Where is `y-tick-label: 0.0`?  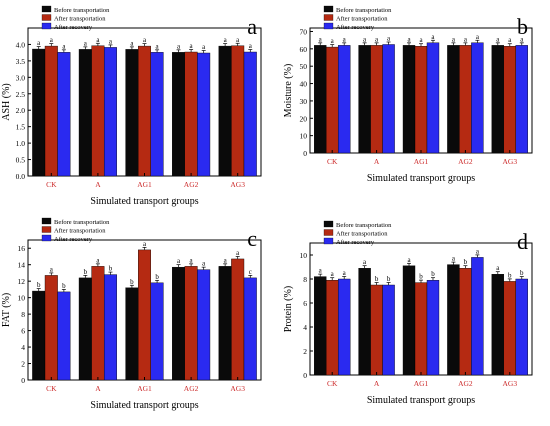 y-tick-label: 0.0 is located at coordinates (21, 176).